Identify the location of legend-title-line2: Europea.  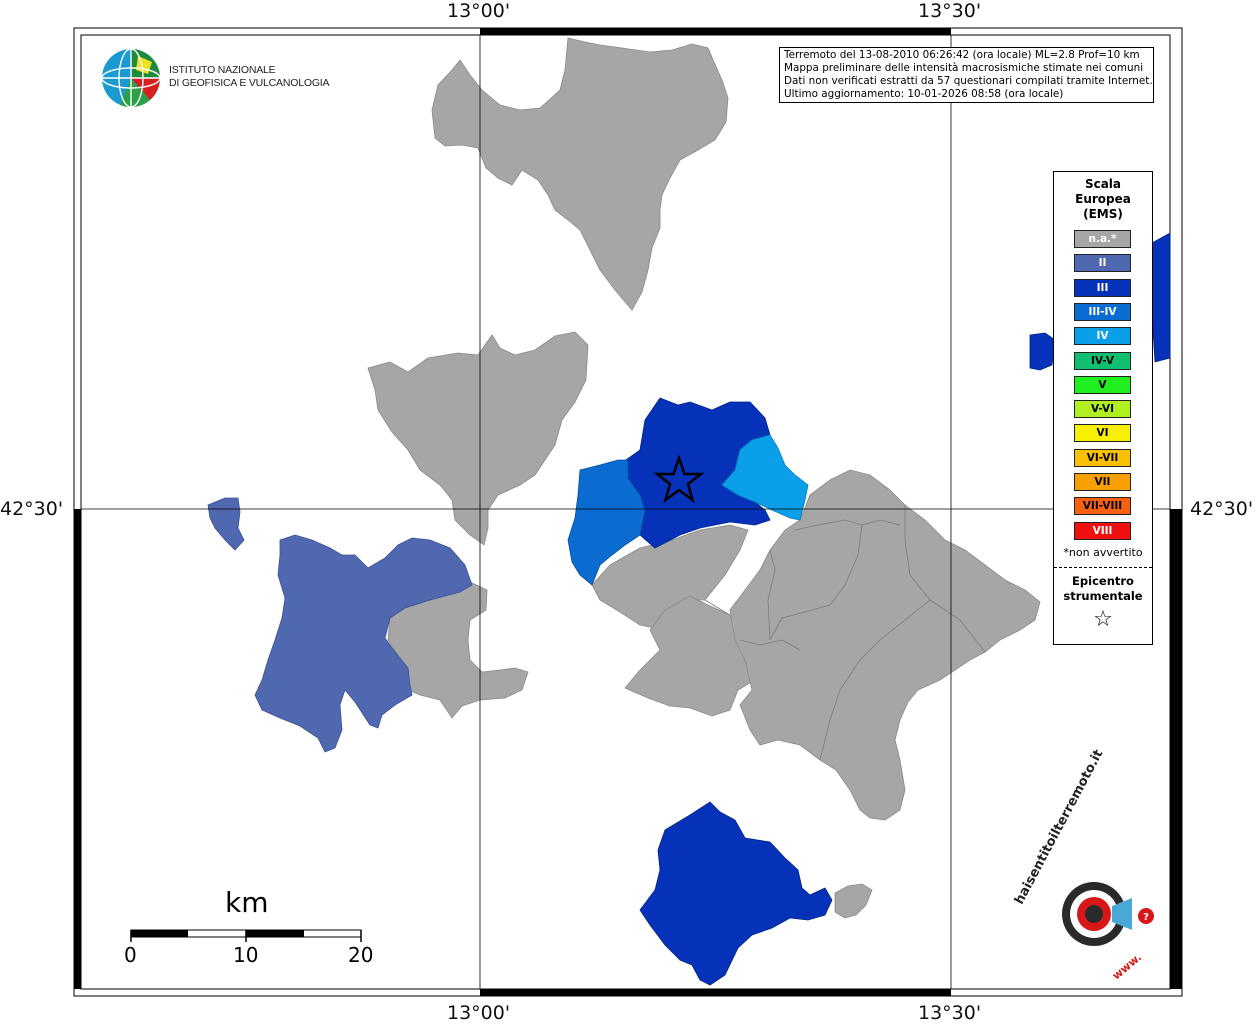
(1103, 199).